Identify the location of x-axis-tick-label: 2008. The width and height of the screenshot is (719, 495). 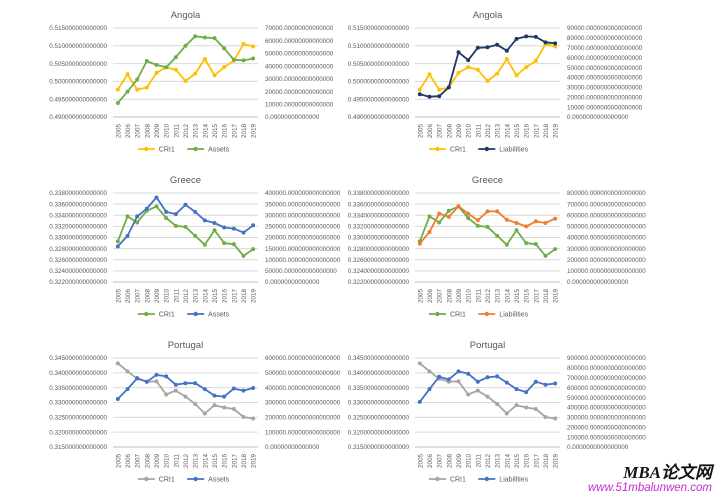
(147, 131).